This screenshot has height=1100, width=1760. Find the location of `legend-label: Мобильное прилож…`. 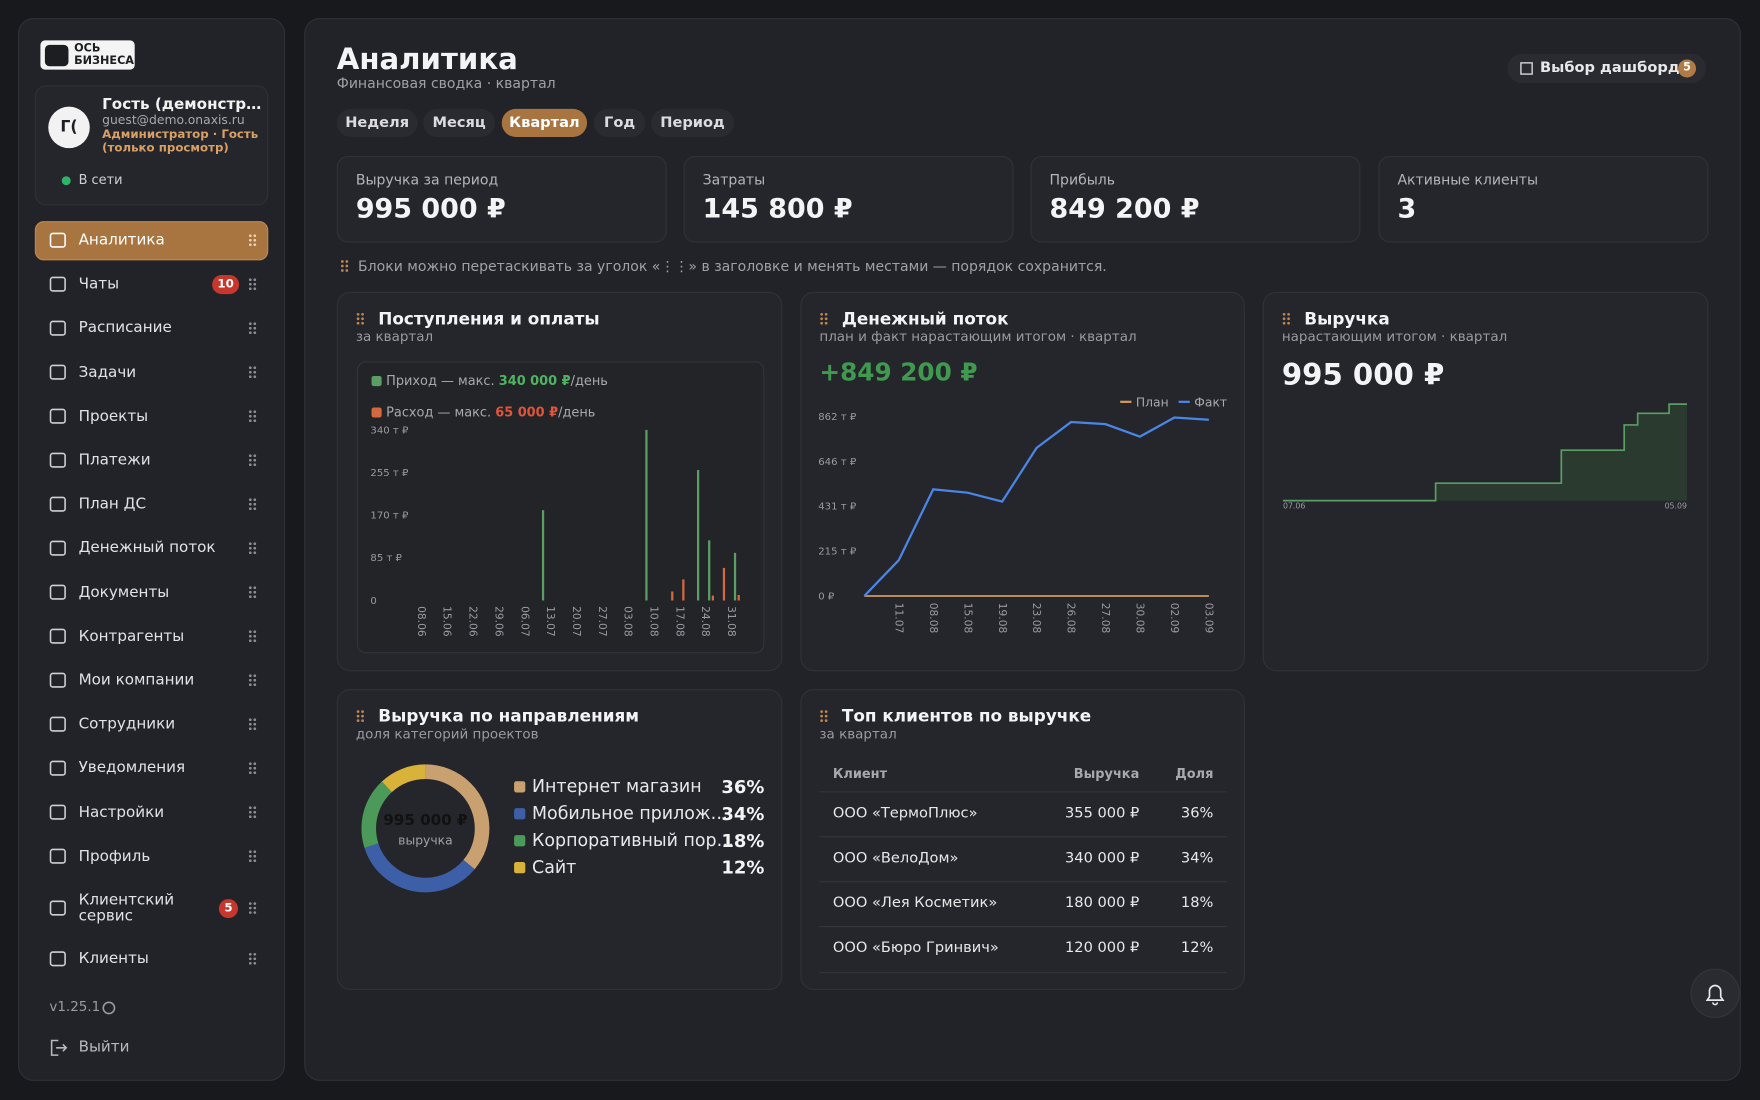

legend-label: Мобильное прилож… is located at coordinates (630, 813).